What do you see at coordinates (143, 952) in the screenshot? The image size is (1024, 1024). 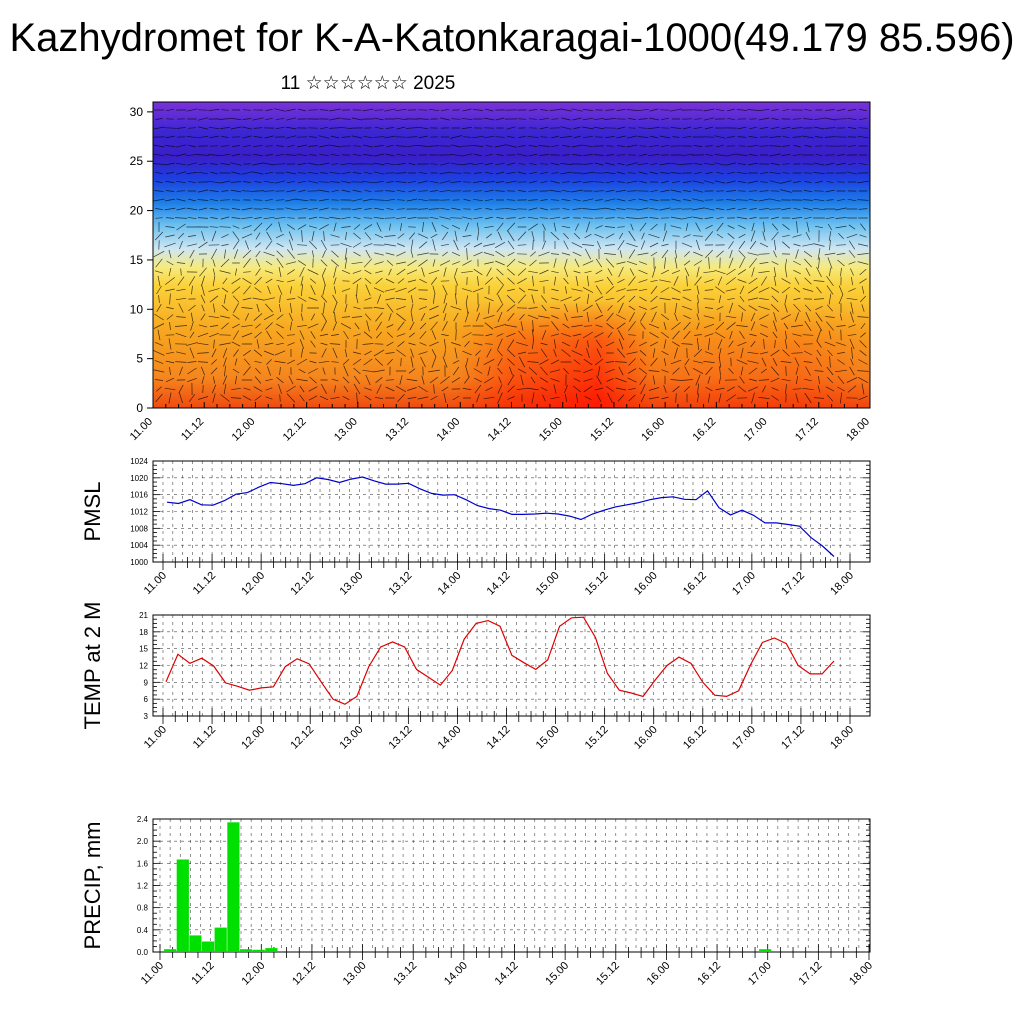 I see `y-tick-label: 0.0` at bounding box center [143, 952].